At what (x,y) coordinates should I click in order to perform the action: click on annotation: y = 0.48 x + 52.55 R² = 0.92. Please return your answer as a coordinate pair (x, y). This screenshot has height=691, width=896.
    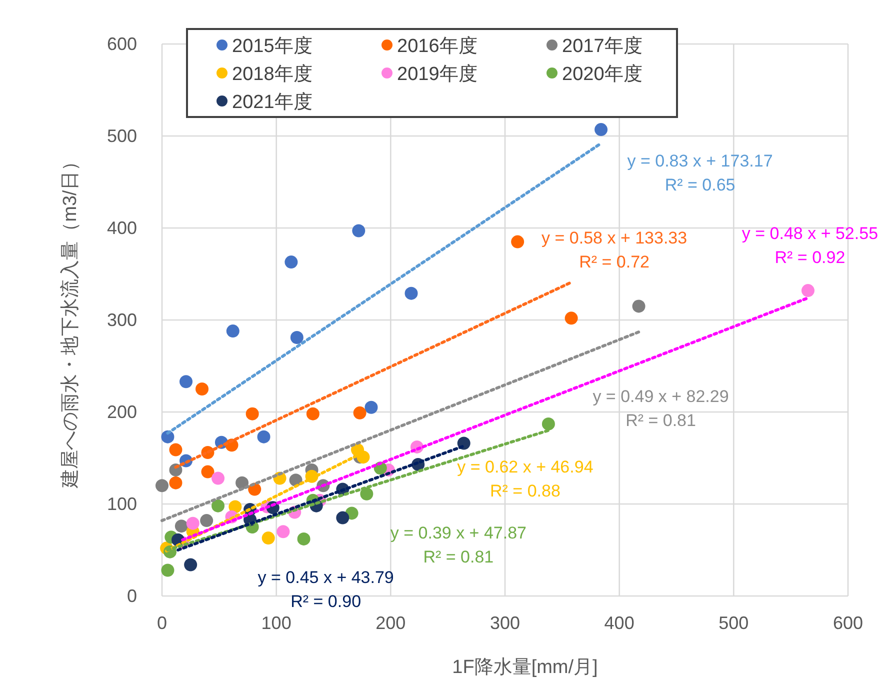
    Looking at the image, I should click on (810, 245).